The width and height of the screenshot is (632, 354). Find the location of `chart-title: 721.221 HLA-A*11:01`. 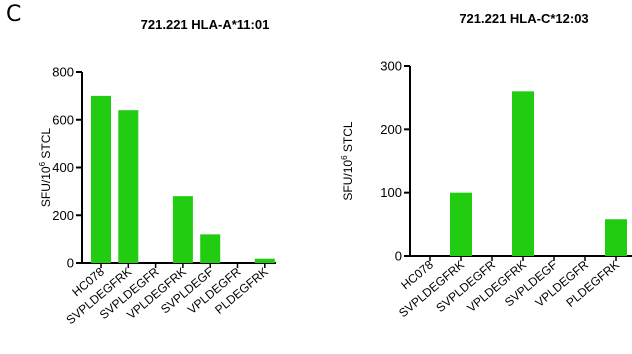

chart-title: 721.221 HLA-A*11:01 is located at coordinates (205, 24).